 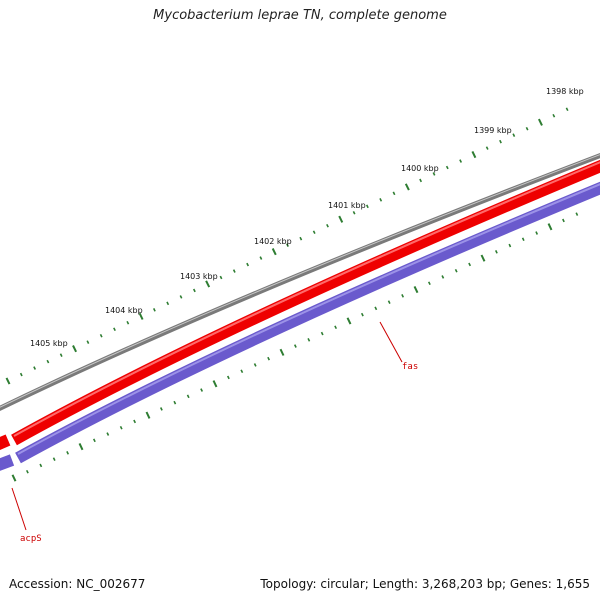 What do you see at coordinates (420, 168) in the screenshot?
I see `kbp-label-1400: 1400 kbp` at bounding box center [420, 168].